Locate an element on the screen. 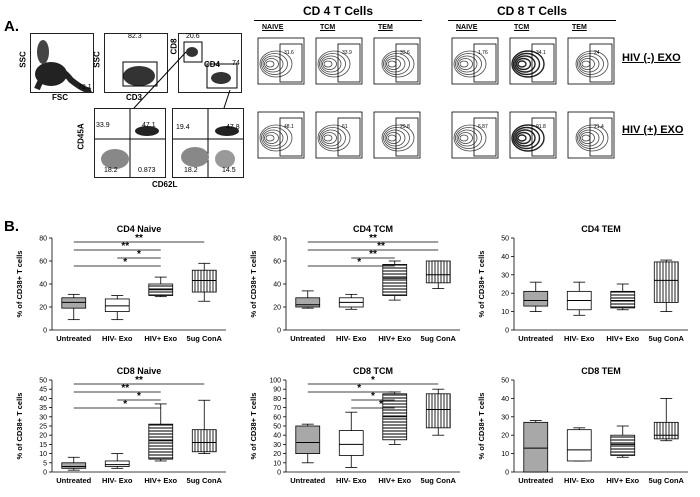  contour-plot: 34.1 is located at coordinates (533, 61).